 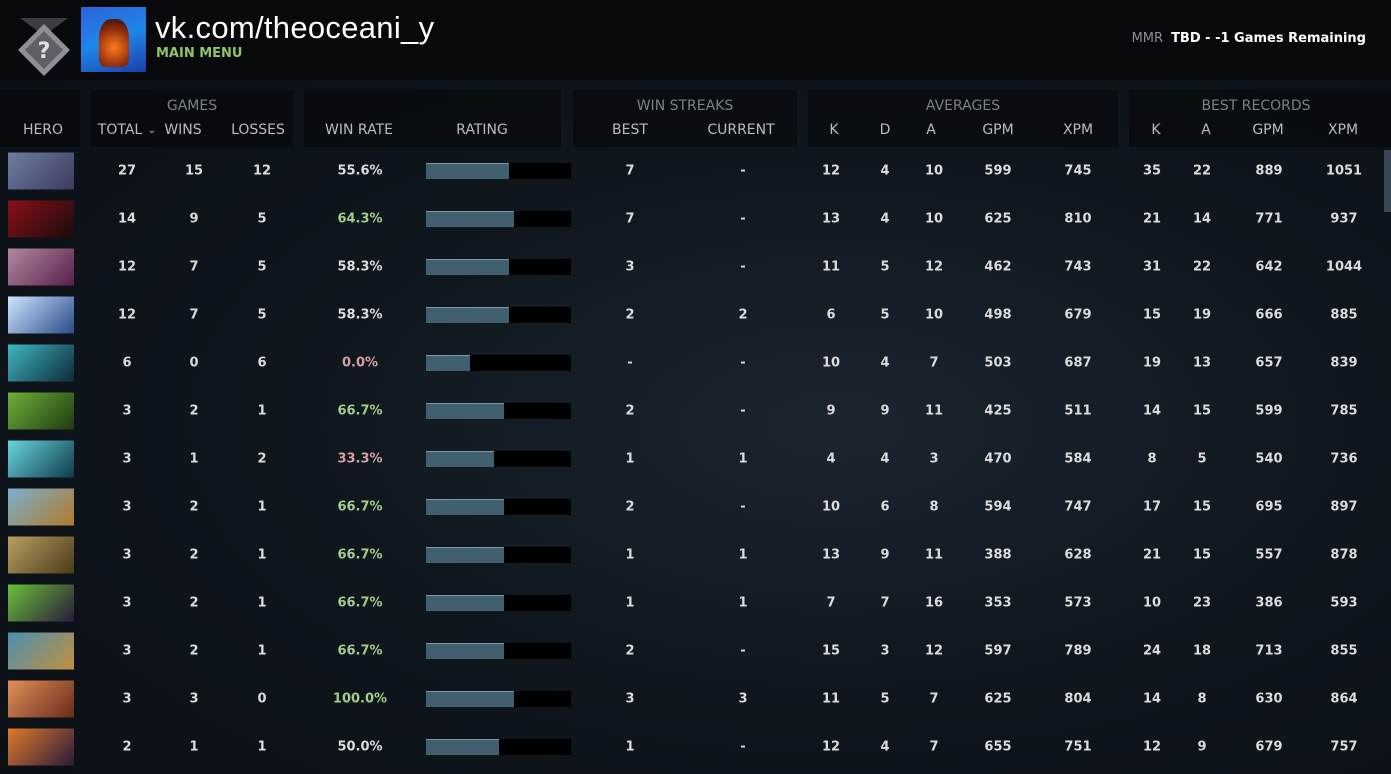 I want to click on col-total: TOTAL, so click(x=120, y=130).